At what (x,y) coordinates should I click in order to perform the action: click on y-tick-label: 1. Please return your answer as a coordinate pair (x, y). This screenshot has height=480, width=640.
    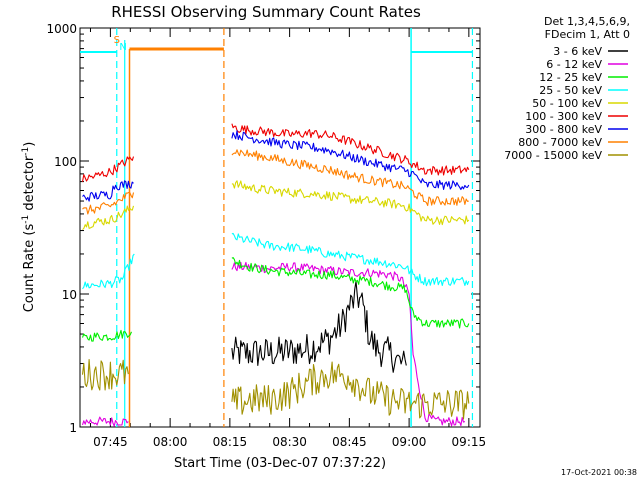
    Looking at the image, I should click on (73, 428).